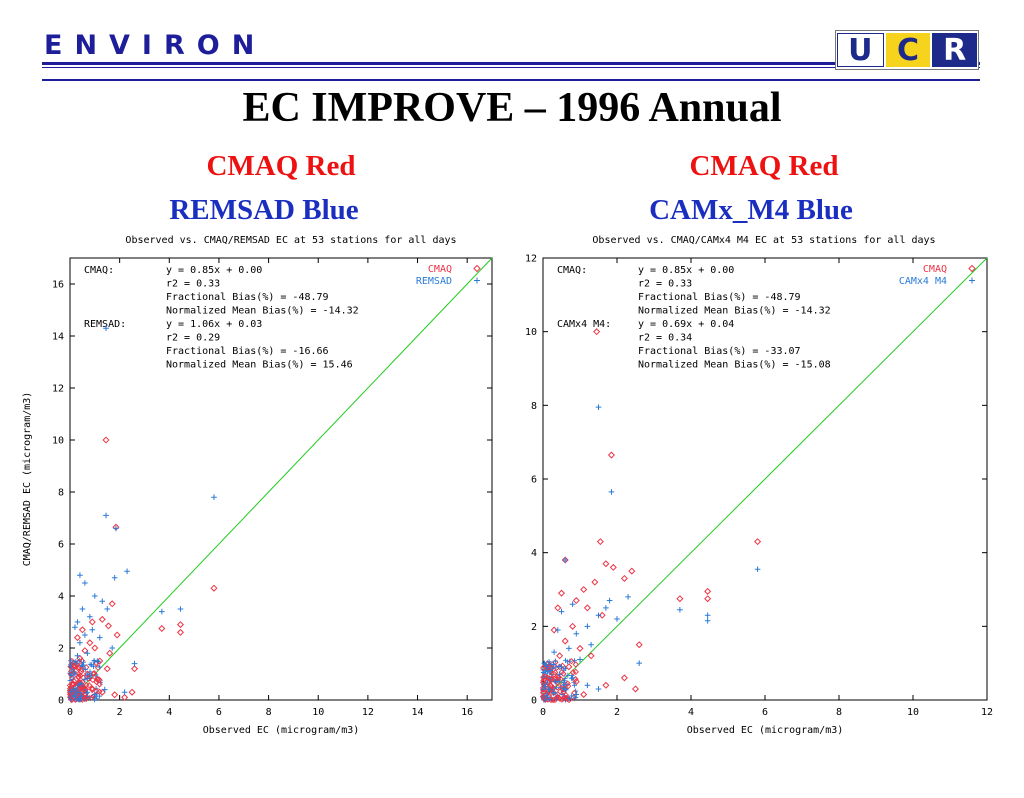 The image size is (1024, 798). Describe the element at coordinates (27, 479) in the screenshot. I see `chart1-y-axis-label: CMAQ/REMSAD EC (microgram/m3)` at that location.